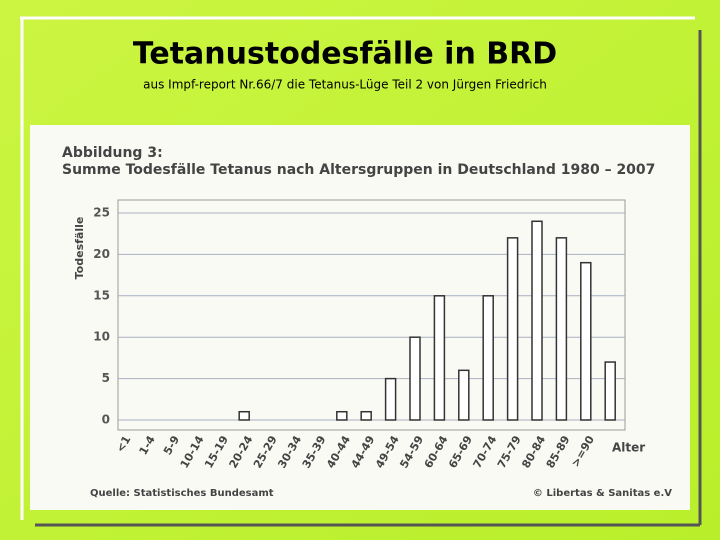 This screenshot has height=544, width=720. What do you see at coordinates (345, 54) in the screenshot?
I see `slide-title: Tetanustodesfälle in BRD` at bounding box center [345, 54].